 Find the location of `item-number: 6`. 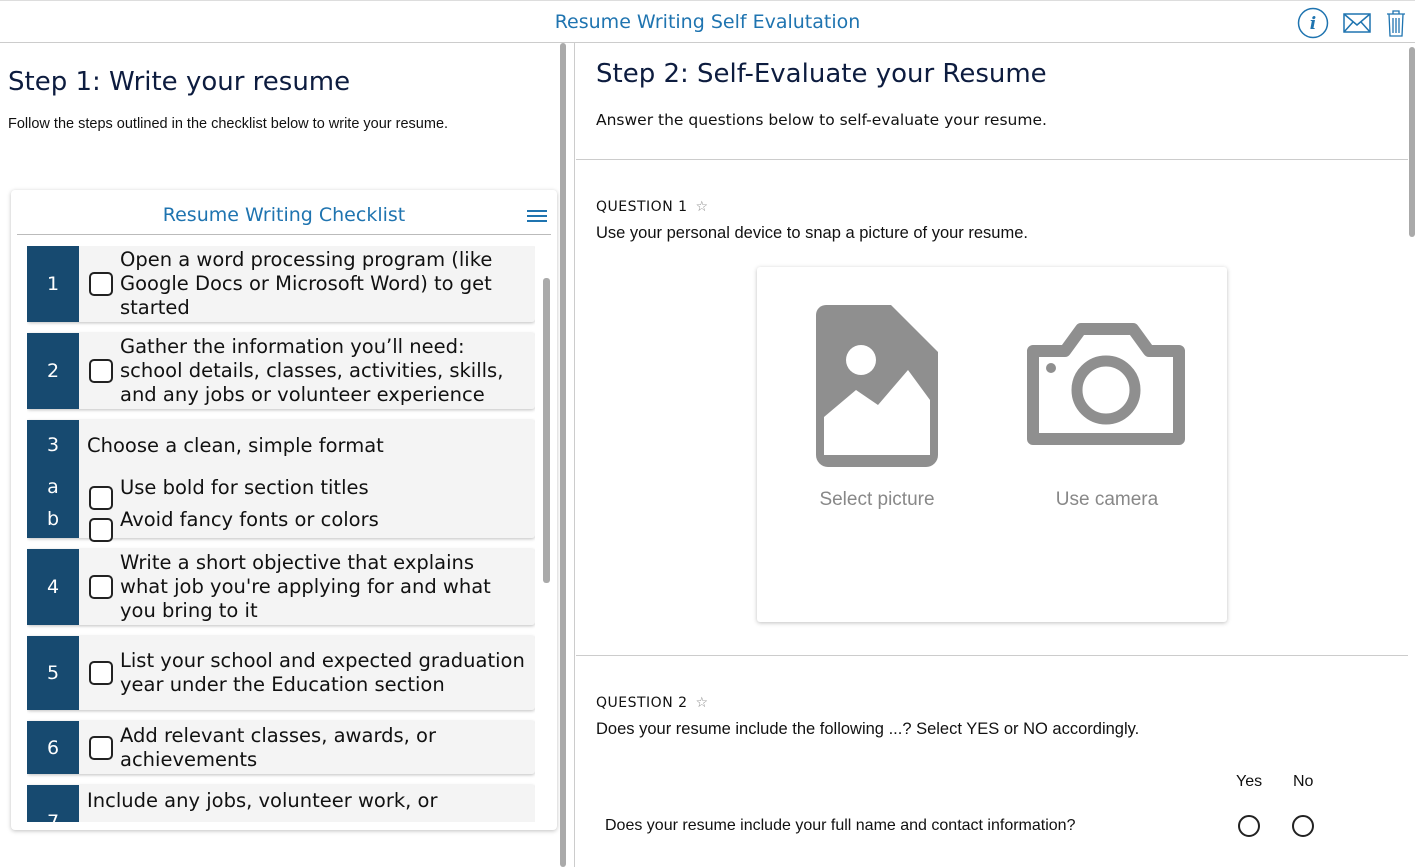

item-number: 6 is located at coordinates (53, 747).